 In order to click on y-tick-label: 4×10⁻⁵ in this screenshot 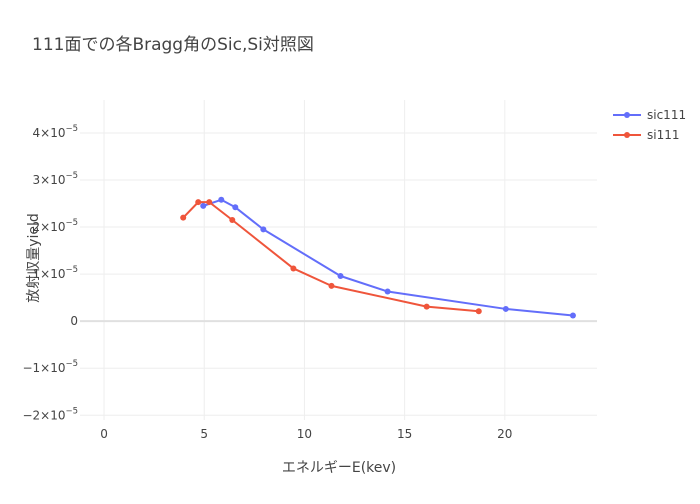, I will do `click(56, 132)`.